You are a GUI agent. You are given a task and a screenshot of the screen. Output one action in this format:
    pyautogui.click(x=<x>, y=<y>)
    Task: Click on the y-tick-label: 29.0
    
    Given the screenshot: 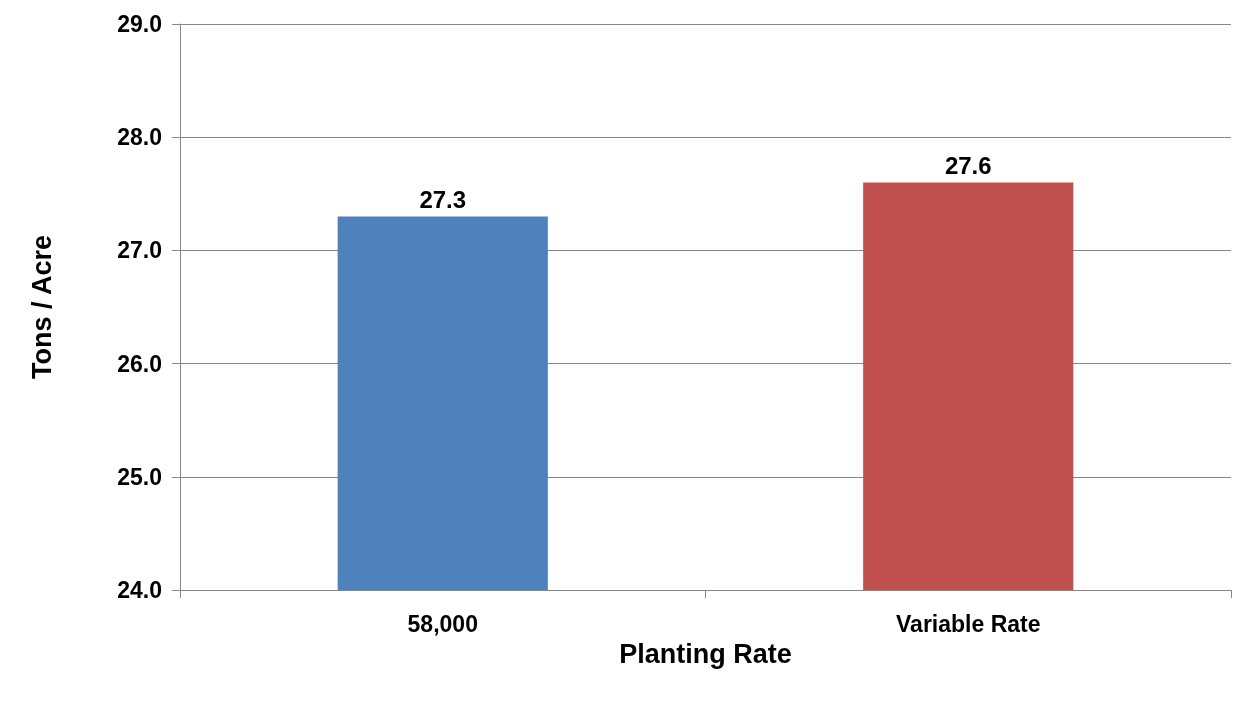 What is the action you would take?
    pyautogui.click(x=139, y=24)
    